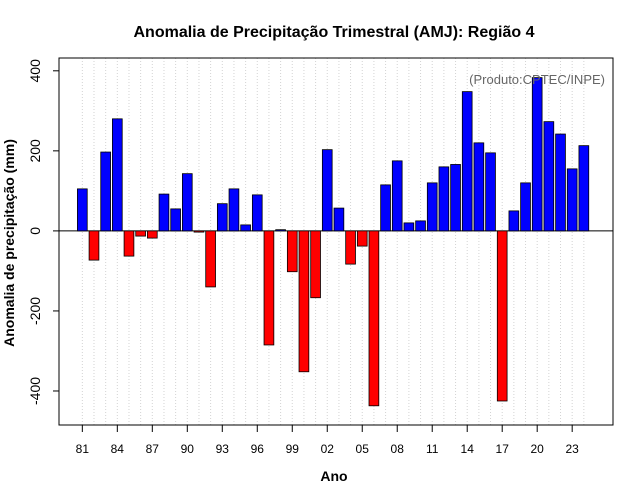 The width and height of the screenshot is (640, 500). I want to click on x-tick-label: 17, so click(503, 449).